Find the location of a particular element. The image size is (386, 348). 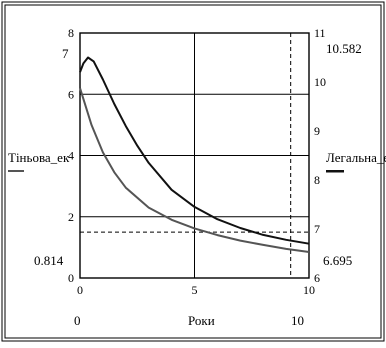

y-right-tick-label: 7 is located at coordinates (317, 229).